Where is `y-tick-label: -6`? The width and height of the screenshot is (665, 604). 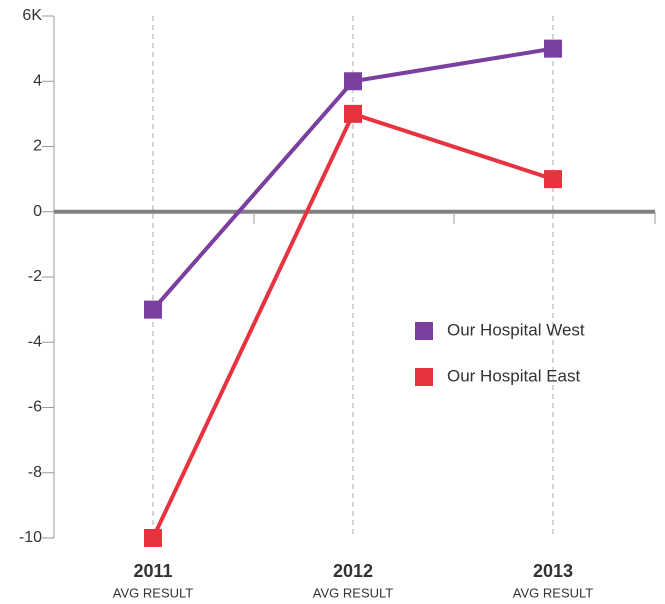
y-tick-label: -6 is located at coordinates (35, 407).